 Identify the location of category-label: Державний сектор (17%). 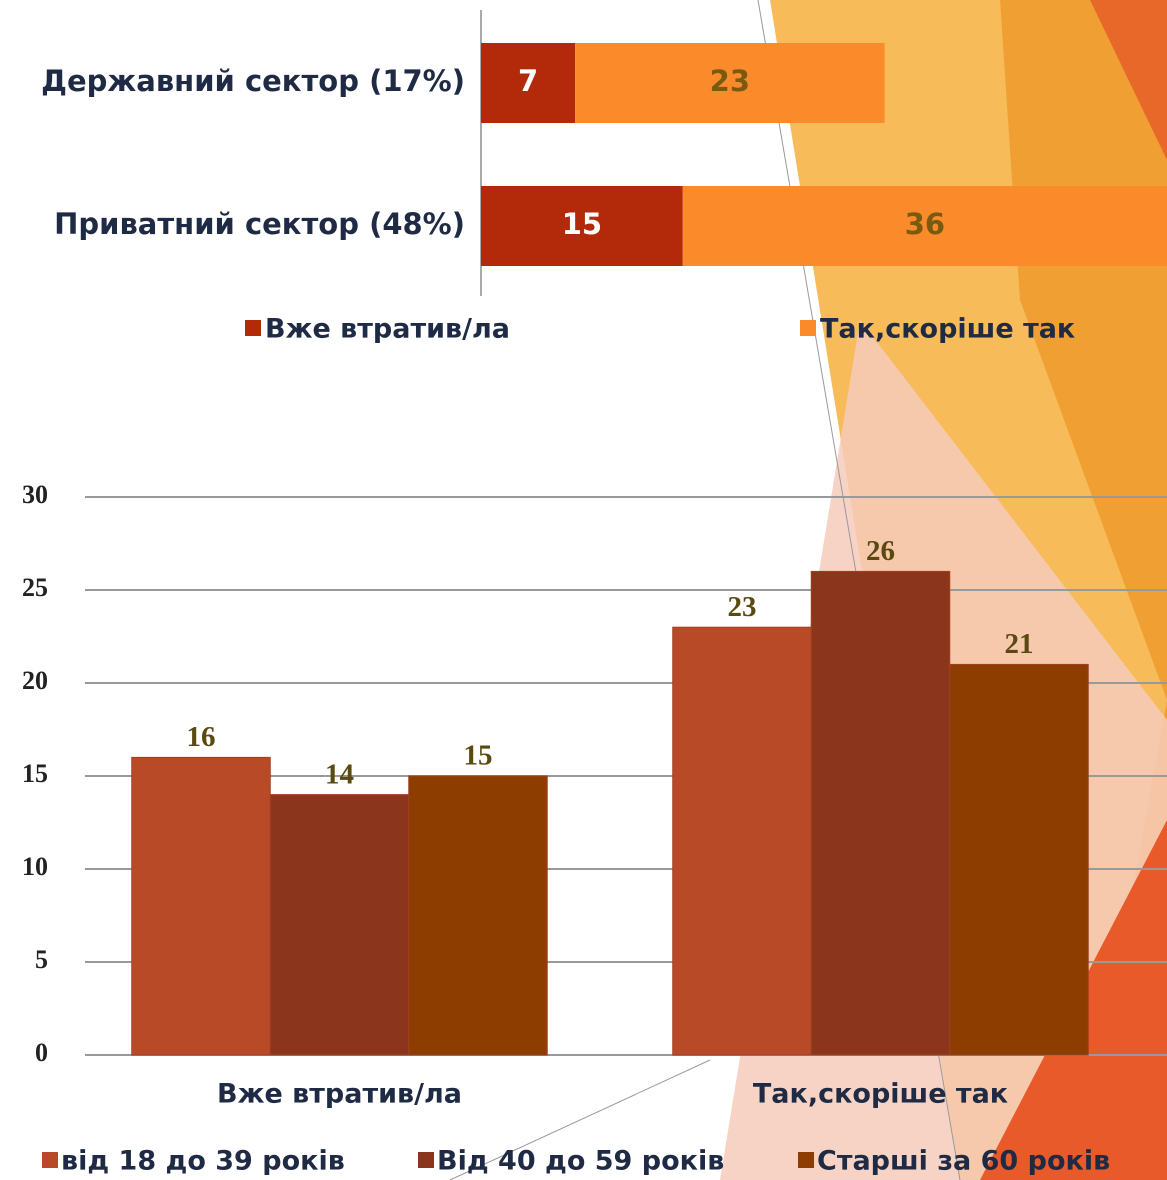
(253, 81).